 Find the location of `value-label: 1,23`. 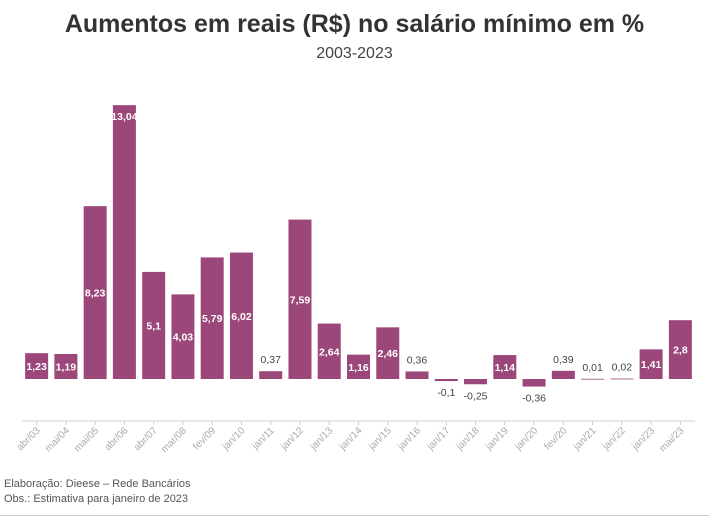

value-label: 1,23 is located at coordinates (36, 367).